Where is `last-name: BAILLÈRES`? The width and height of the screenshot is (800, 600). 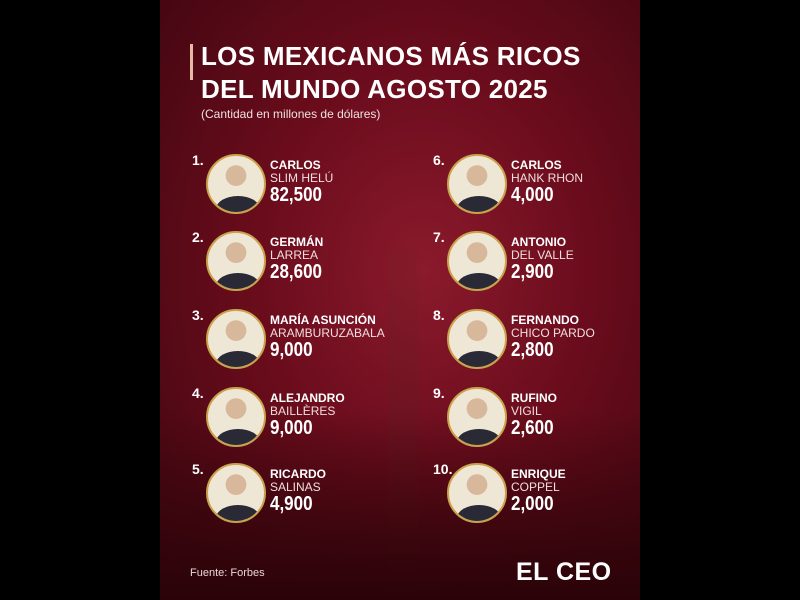
last-name: BAILLÈRES is located at coordinates (303, 411).